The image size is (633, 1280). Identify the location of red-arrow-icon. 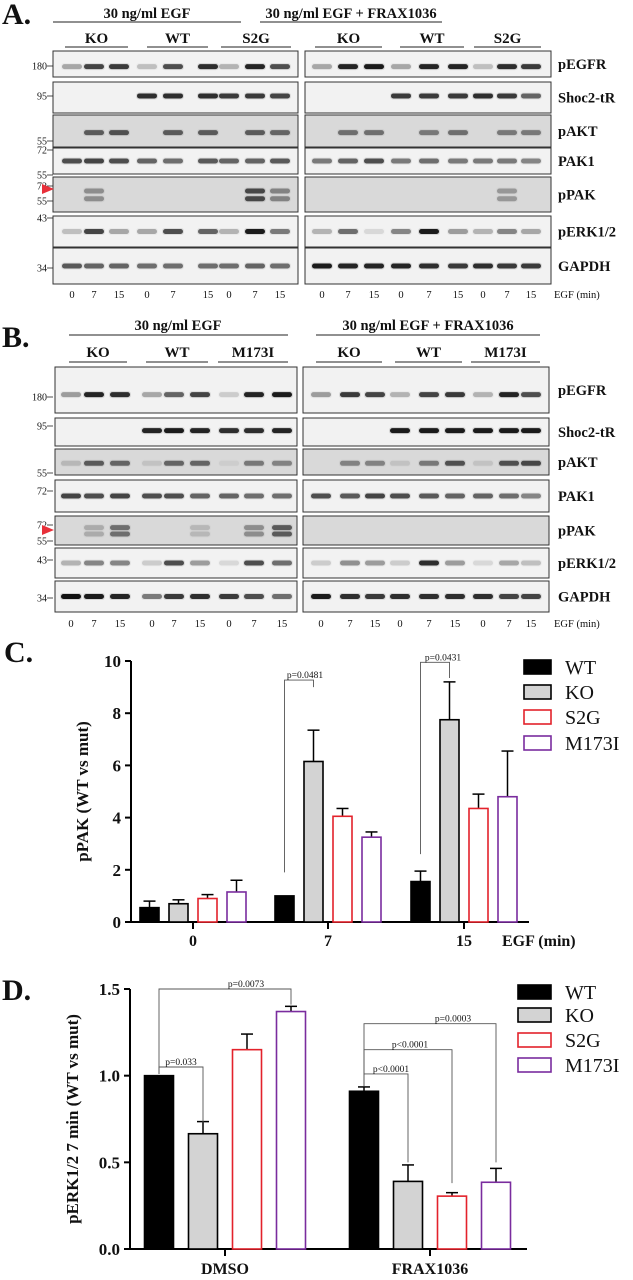
(48, 189).